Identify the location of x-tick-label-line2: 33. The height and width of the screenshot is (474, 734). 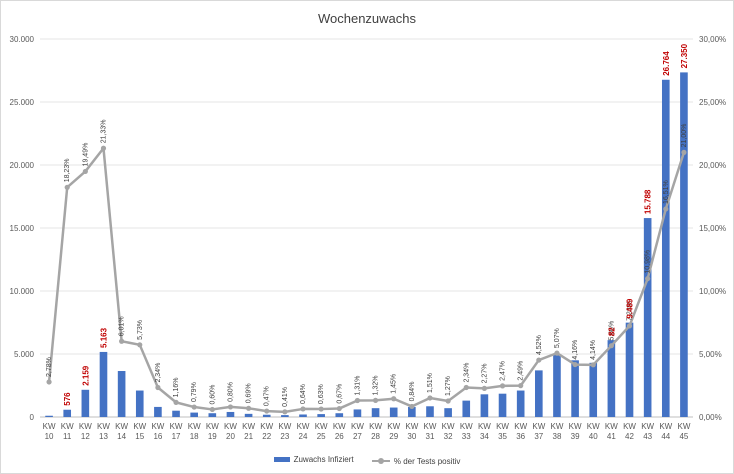
(466, 436).